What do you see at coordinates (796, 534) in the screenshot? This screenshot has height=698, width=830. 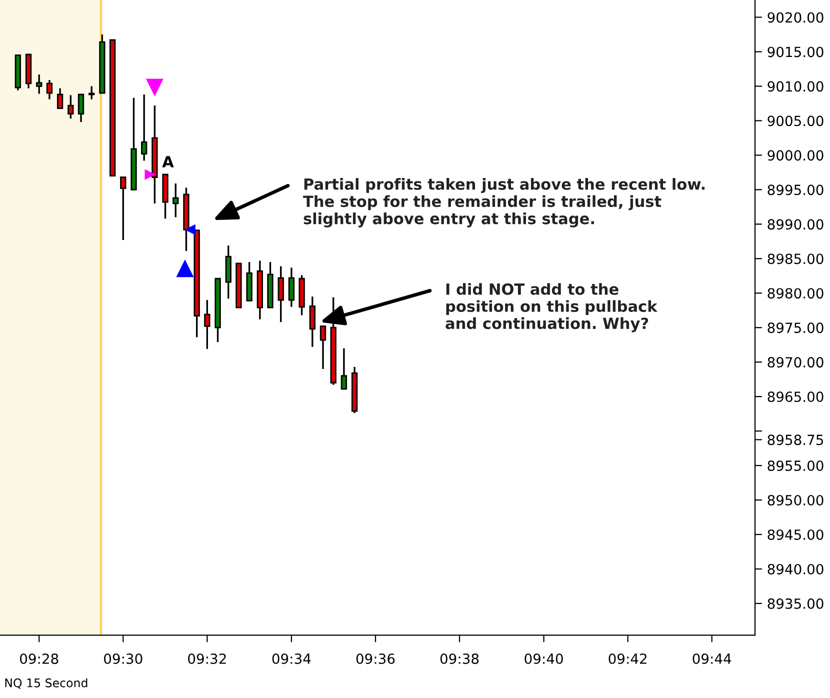 I see `y-tick-label: 8945.00` at bounding box center [796, 534].